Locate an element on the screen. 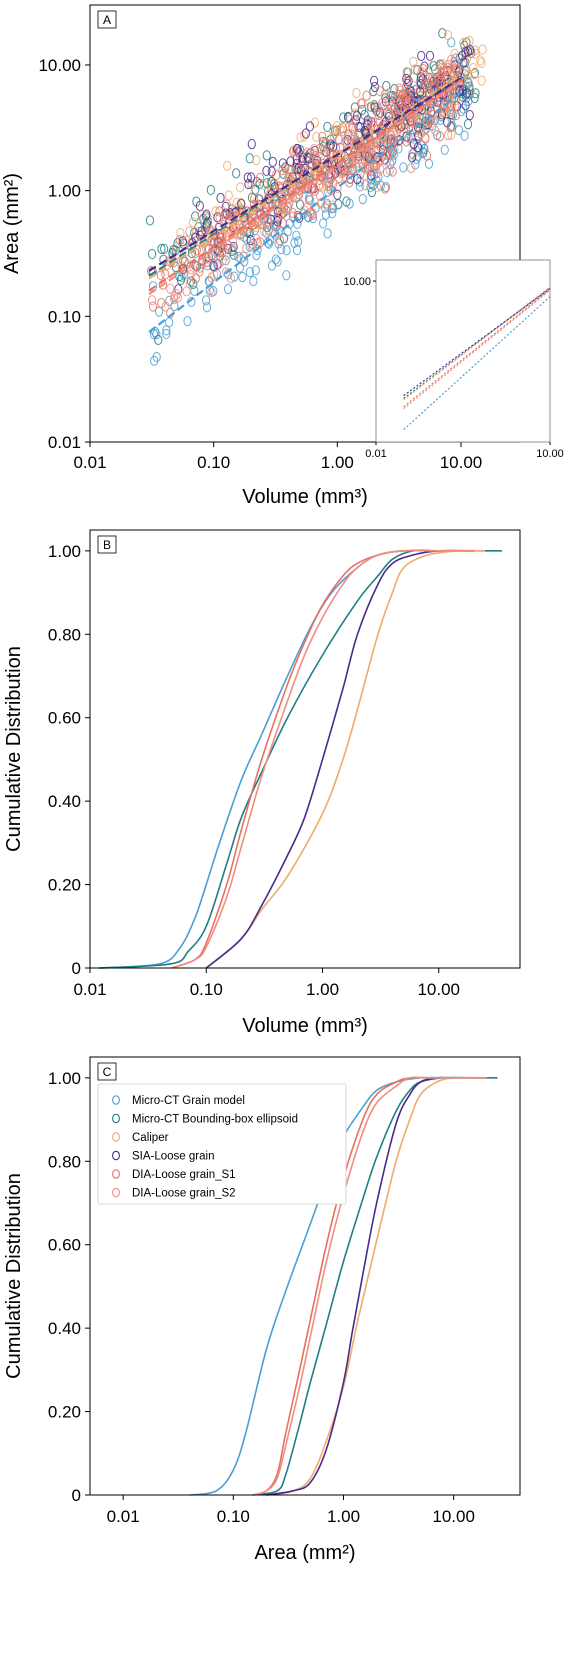 The image size is (566, 1669). y-axis-label: Cumulative Distribution is located at coordinates (14, 1276).